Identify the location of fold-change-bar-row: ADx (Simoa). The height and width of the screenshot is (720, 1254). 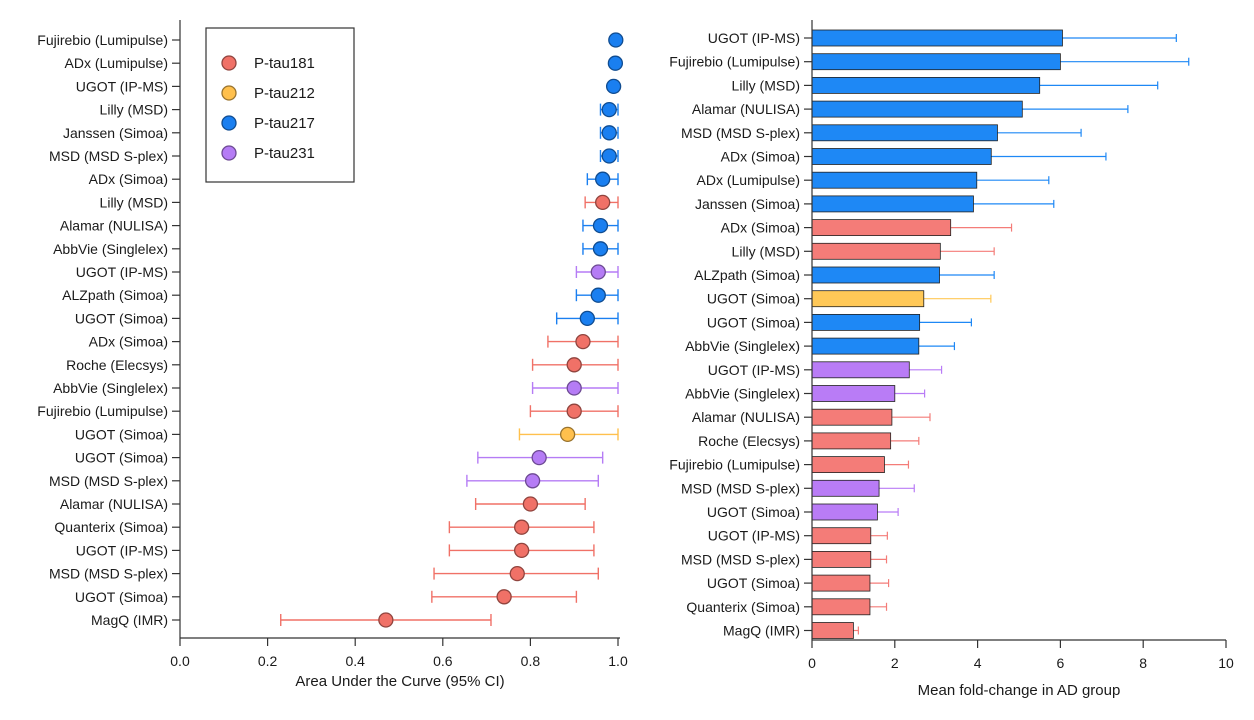
(867, 228).